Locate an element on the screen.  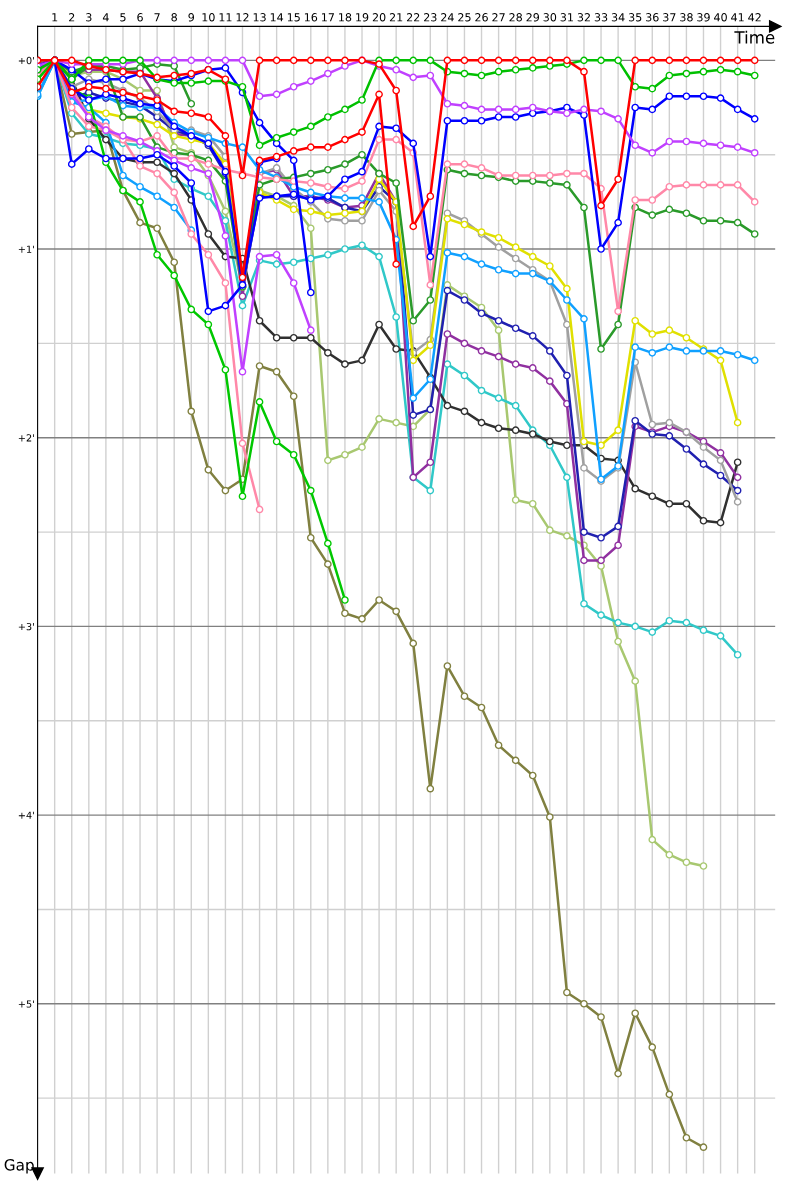
x-tick-label: 28 is located at coordinates (515, 17).